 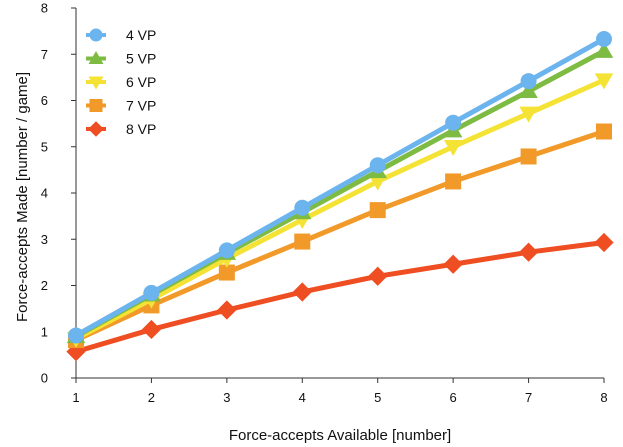 I want to click on y-tick-label: 6, so click(x=44, y=100).